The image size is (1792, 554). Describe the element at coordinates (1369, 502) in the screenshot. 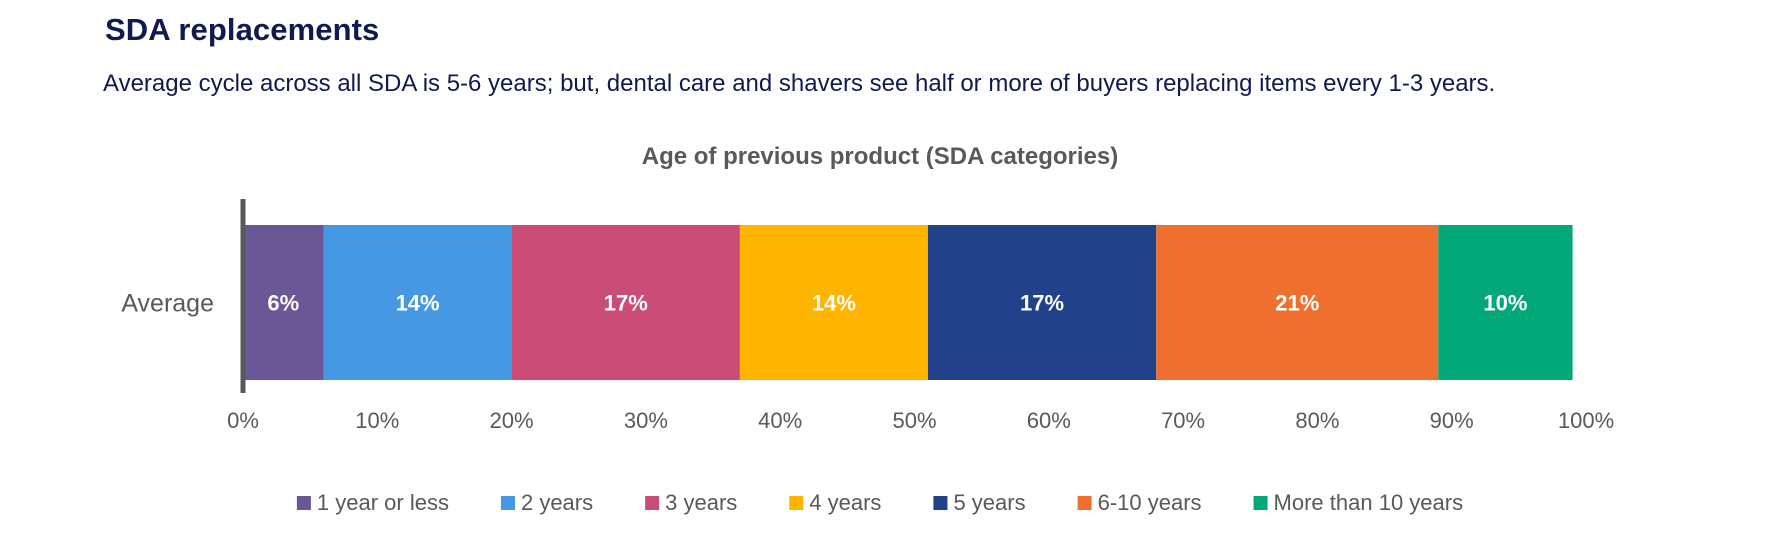

I see `legend-label: More than 10 years` at that location.